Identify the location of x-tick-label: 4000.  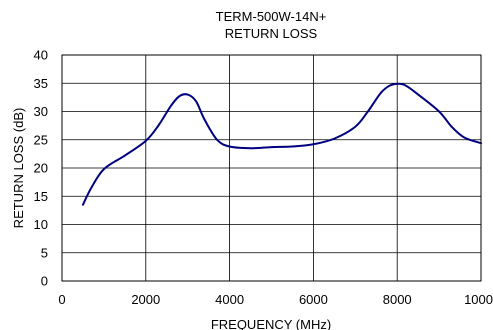
(229, 299).